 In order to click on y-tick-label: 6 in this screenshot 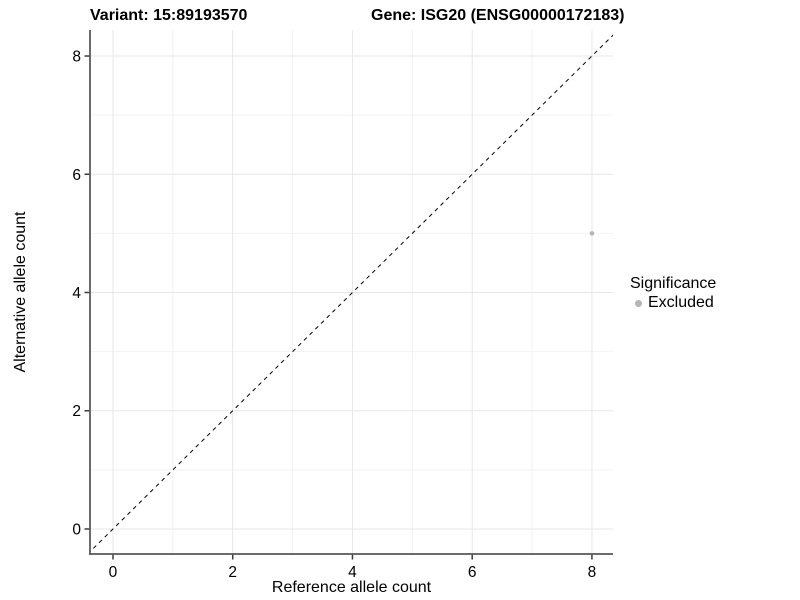, I will do `click(76, 175)`.